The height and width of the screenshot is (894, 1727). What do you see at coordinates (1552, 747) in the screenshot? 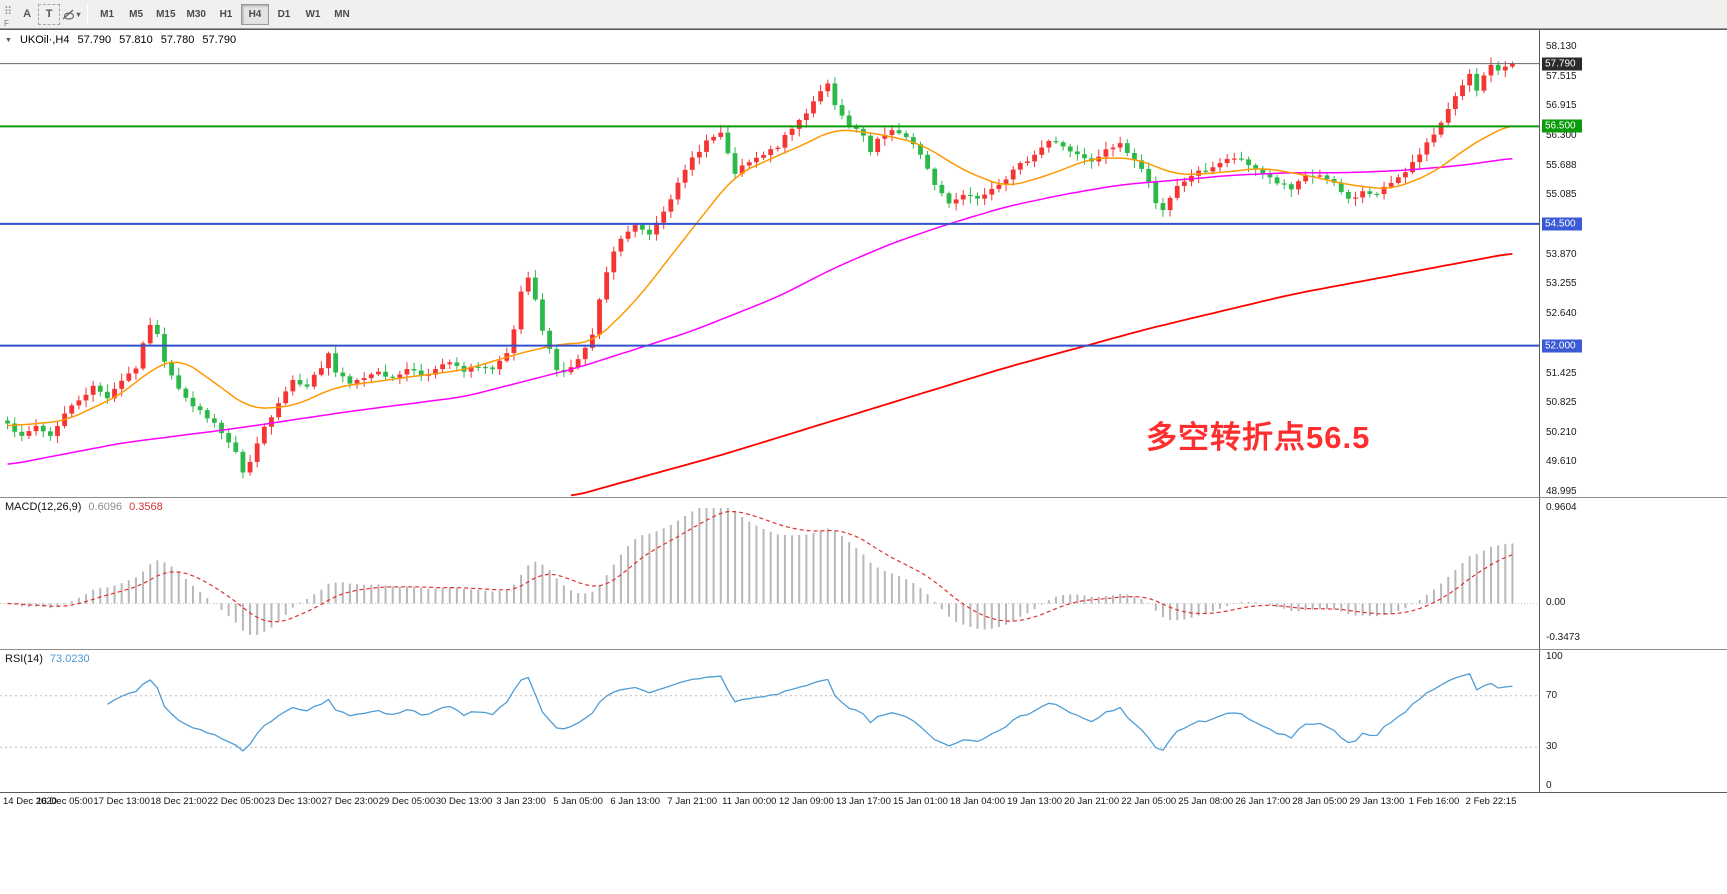
I see `rsi-tick: 30` at bounding box center [1552, 747].